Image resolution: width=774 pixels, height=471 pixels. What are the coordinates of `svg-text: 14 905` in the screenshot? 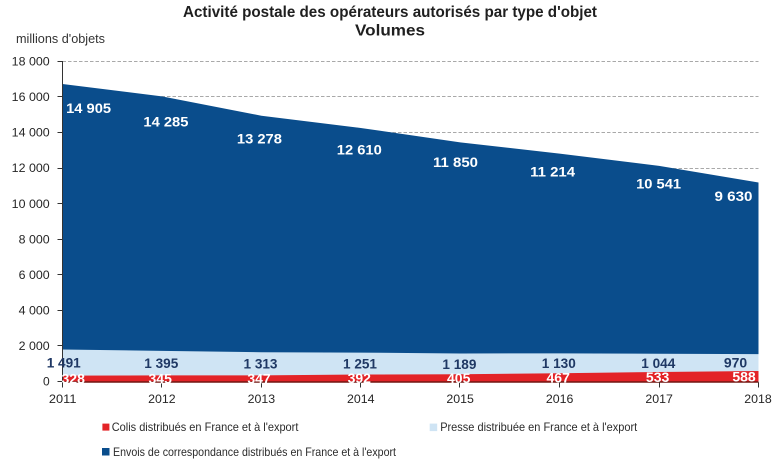 It's located at (88, 108).